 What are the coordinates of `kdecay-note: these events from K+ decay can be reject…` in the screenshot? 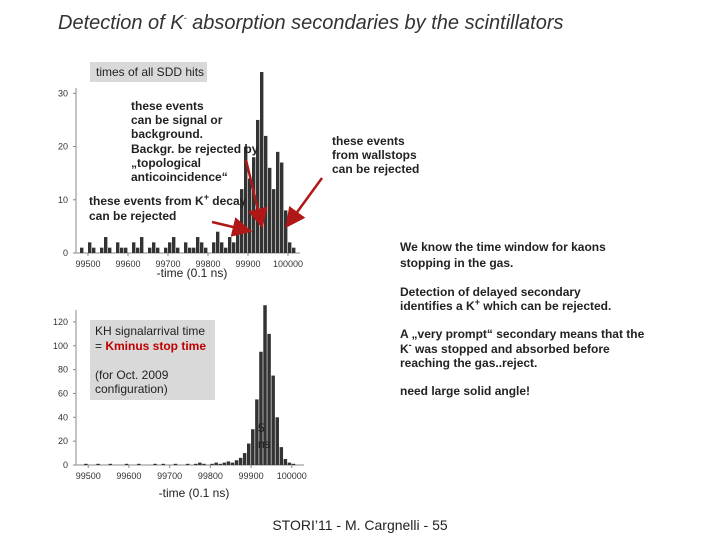 It's located at (168, 207).